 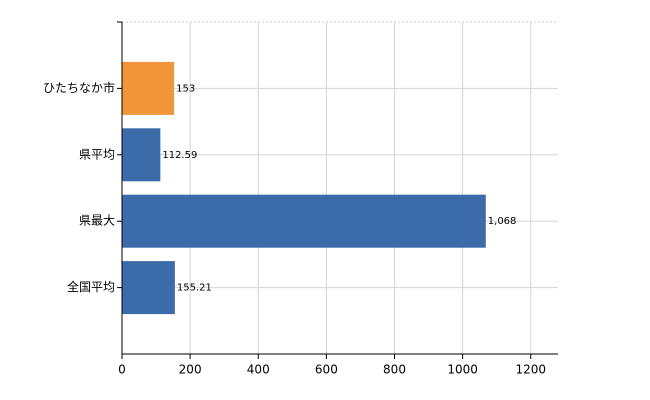 What do you see at coordinates (91, 286) in the screenshot?
I see `y-tick-label: 全国平均` at bounding box center [91, 286].